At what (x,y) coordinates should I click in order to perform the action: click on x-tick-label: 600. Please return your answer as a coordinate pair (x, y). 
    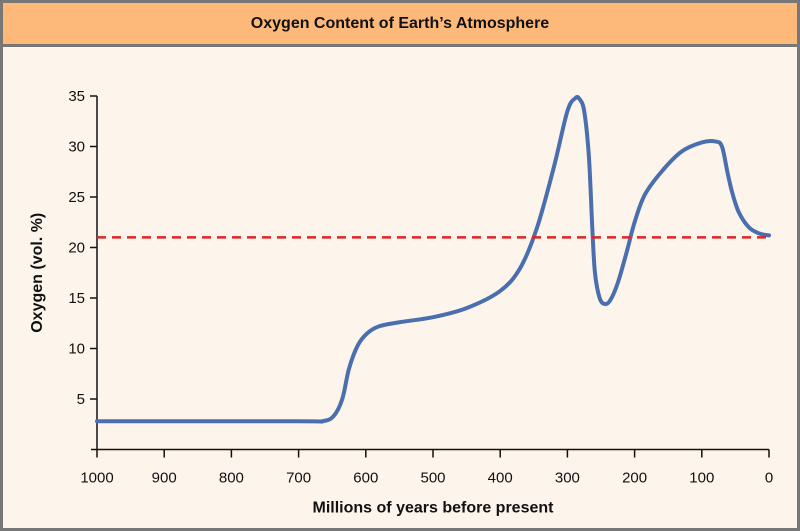
    Looking at the image, I should click on (365, 478).